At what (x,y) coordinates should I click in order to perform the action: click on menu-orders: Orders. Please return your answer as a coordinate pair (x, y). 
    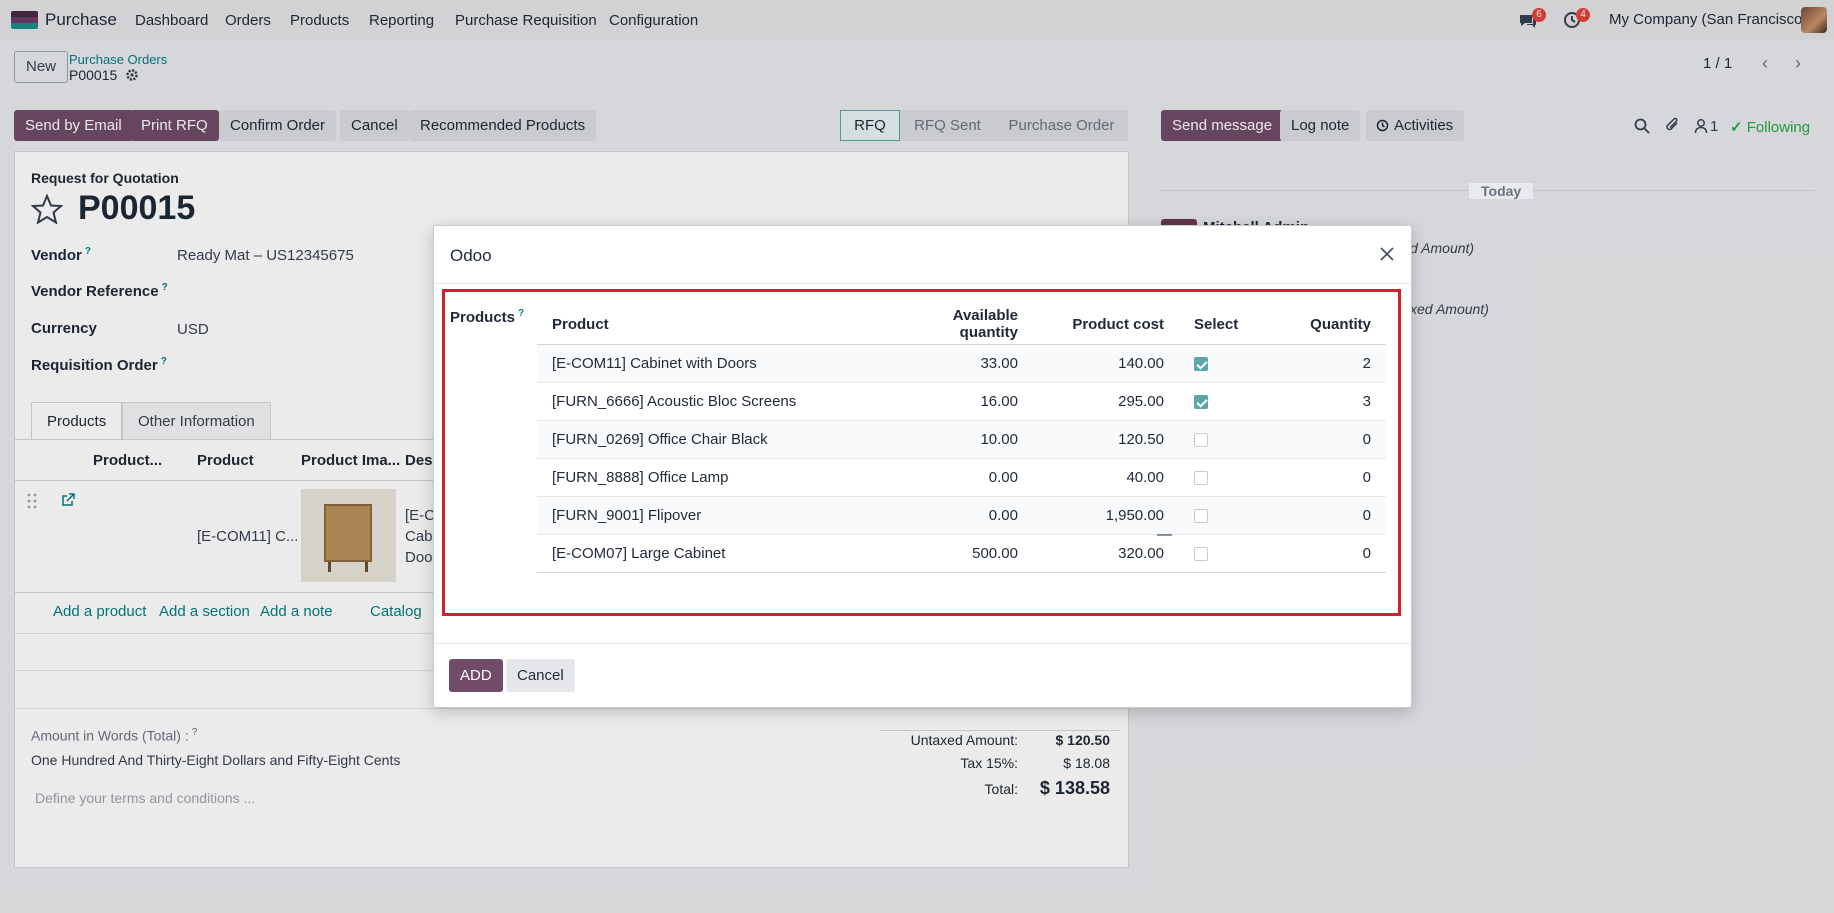
    Looking at the image, I should click on (248, 20).